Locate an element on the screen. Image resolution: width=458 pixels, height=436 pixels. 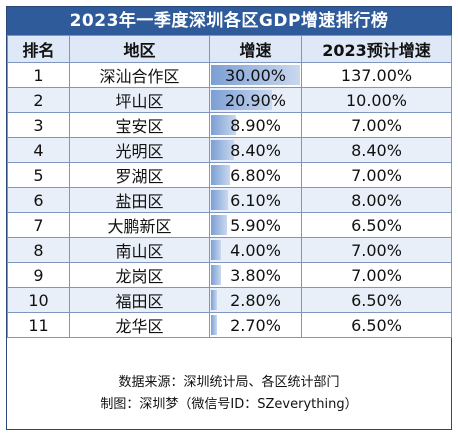
growth-label: 8.90% is located at coordinates (255, 125).